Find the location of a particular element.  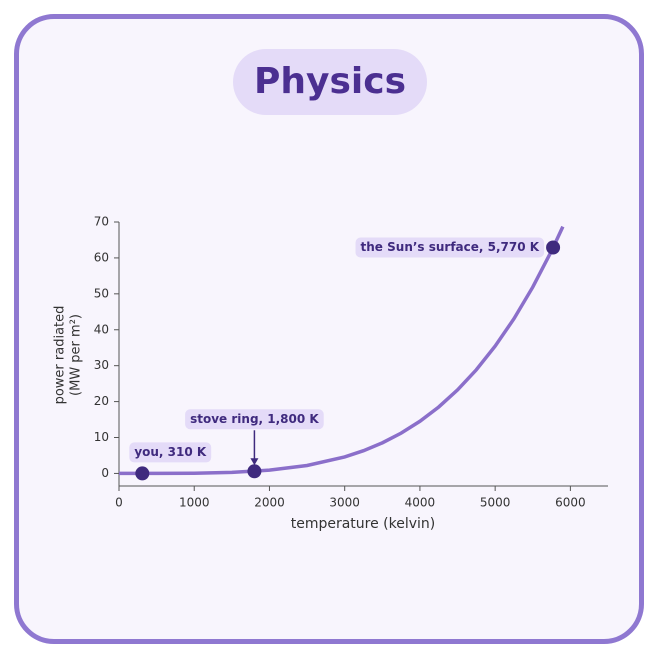

x-tick-label: 2000 is located at coordinates (269, 503).